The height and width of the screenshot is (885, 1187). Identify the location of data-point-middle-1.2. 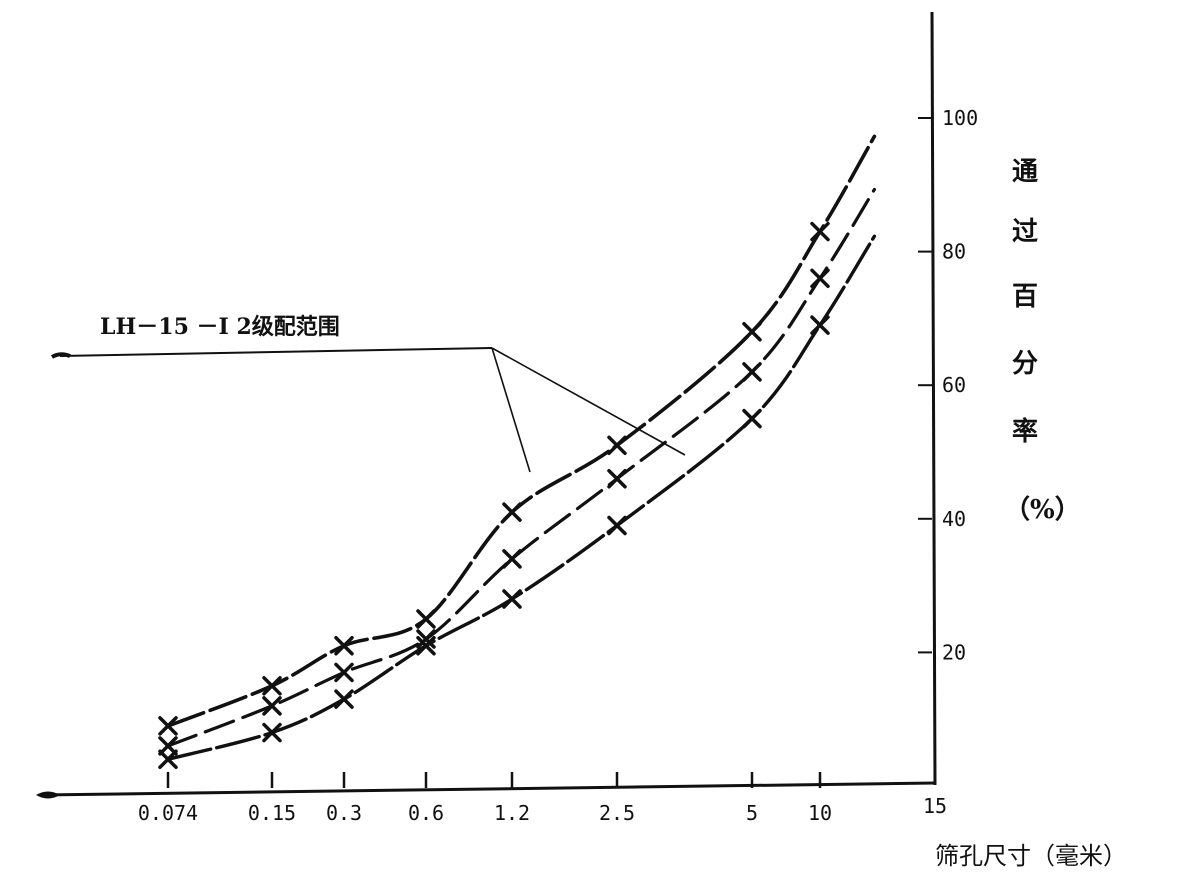
(512, 559).